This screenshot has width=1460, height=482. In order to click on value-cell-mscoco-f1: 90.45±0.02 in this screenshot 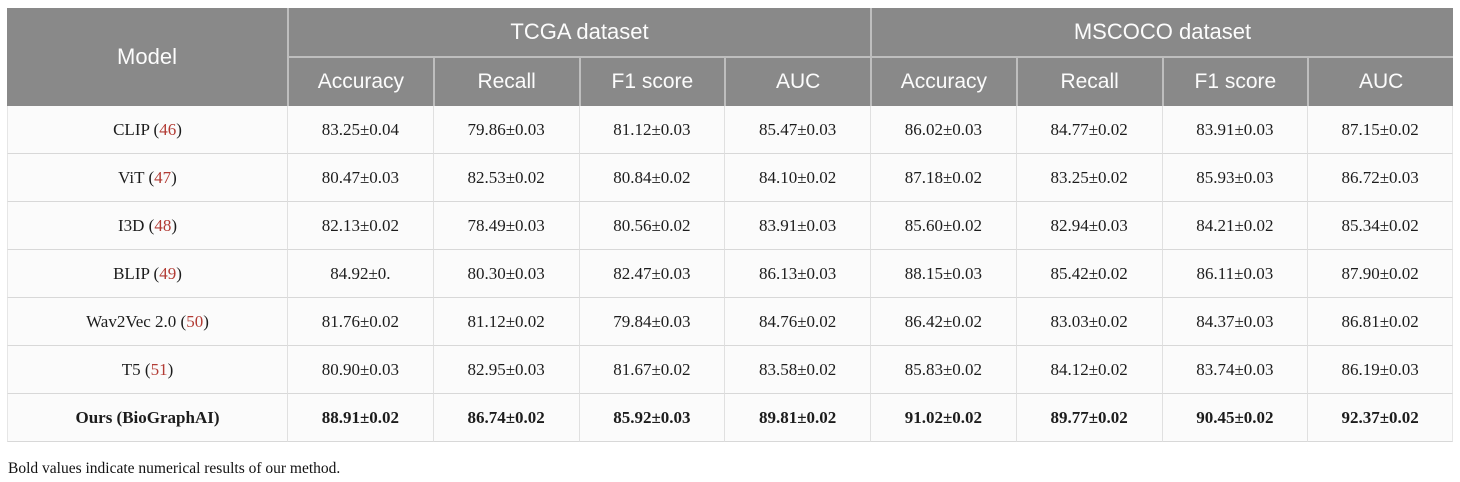, I will do `click(1234, 418)`.